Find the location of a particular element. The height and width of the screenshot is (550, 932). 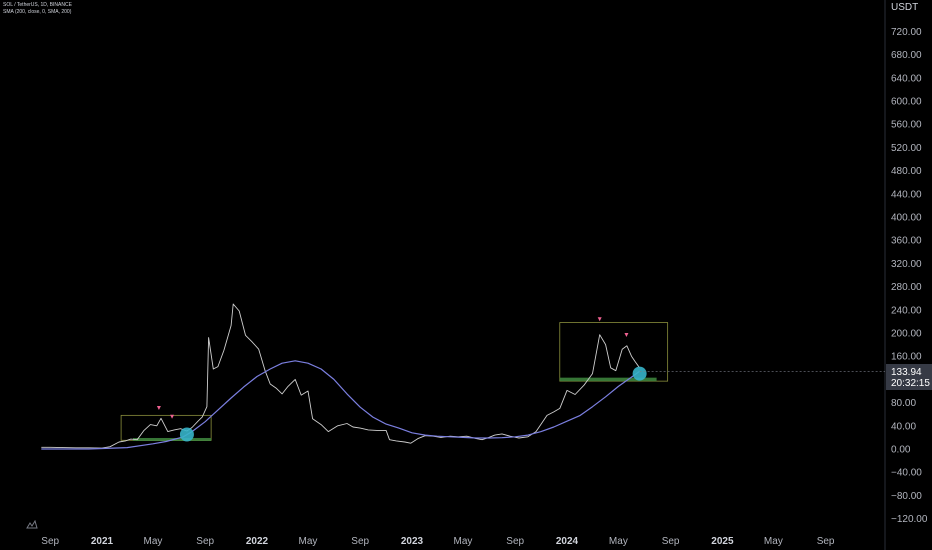

indicator-title: SMA (200, close, 0, SMA, 200) is located at coordinates (37, 12).